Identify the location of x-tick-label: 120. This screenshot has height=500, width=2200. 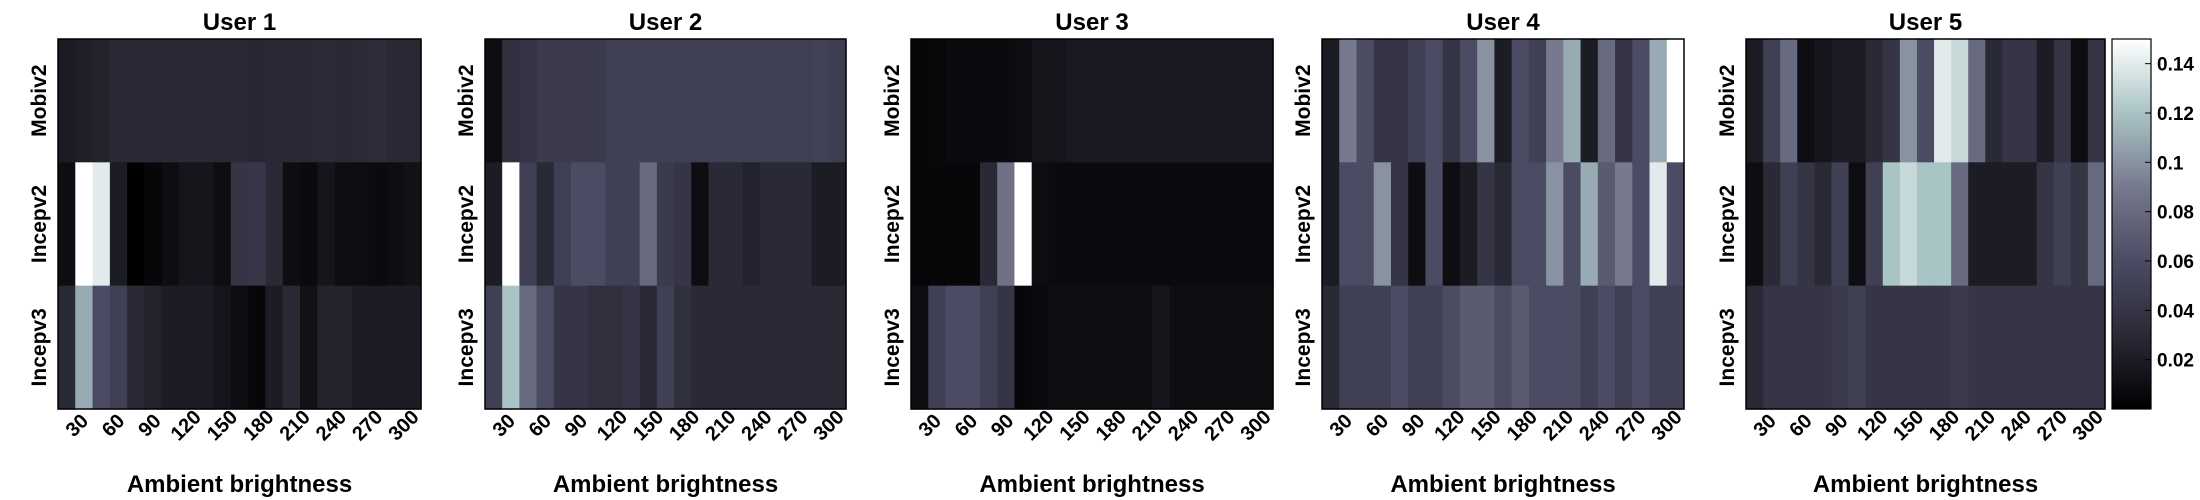
(1038, 425).